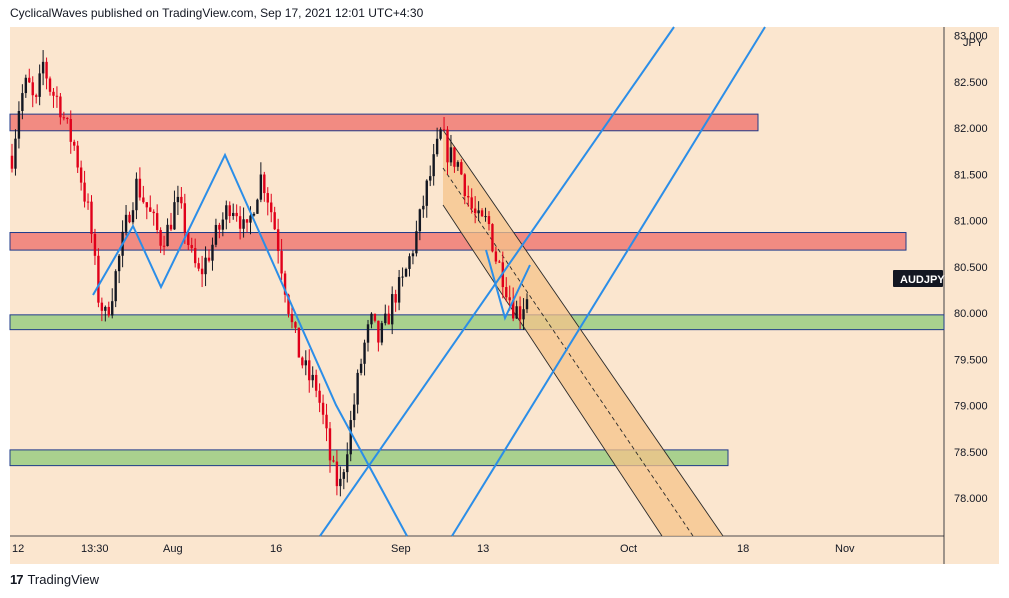 The width and height of the screenshot is (1009, 598). I want to click on price-tick-label: 82.500, so click(971, 83).